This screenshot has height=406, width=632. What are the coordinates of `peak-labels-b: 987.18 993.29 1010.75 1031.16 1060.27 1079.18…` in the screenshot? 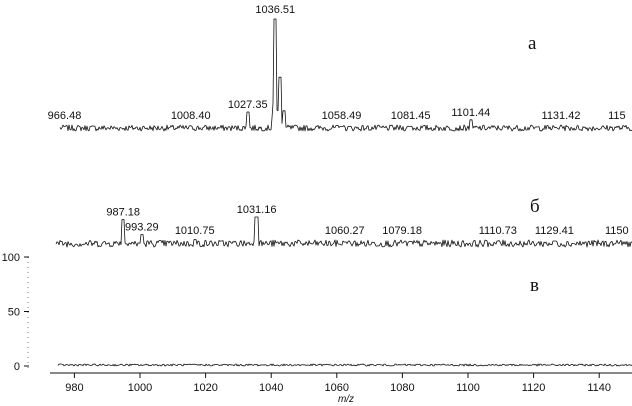 It's located at (367, 220).